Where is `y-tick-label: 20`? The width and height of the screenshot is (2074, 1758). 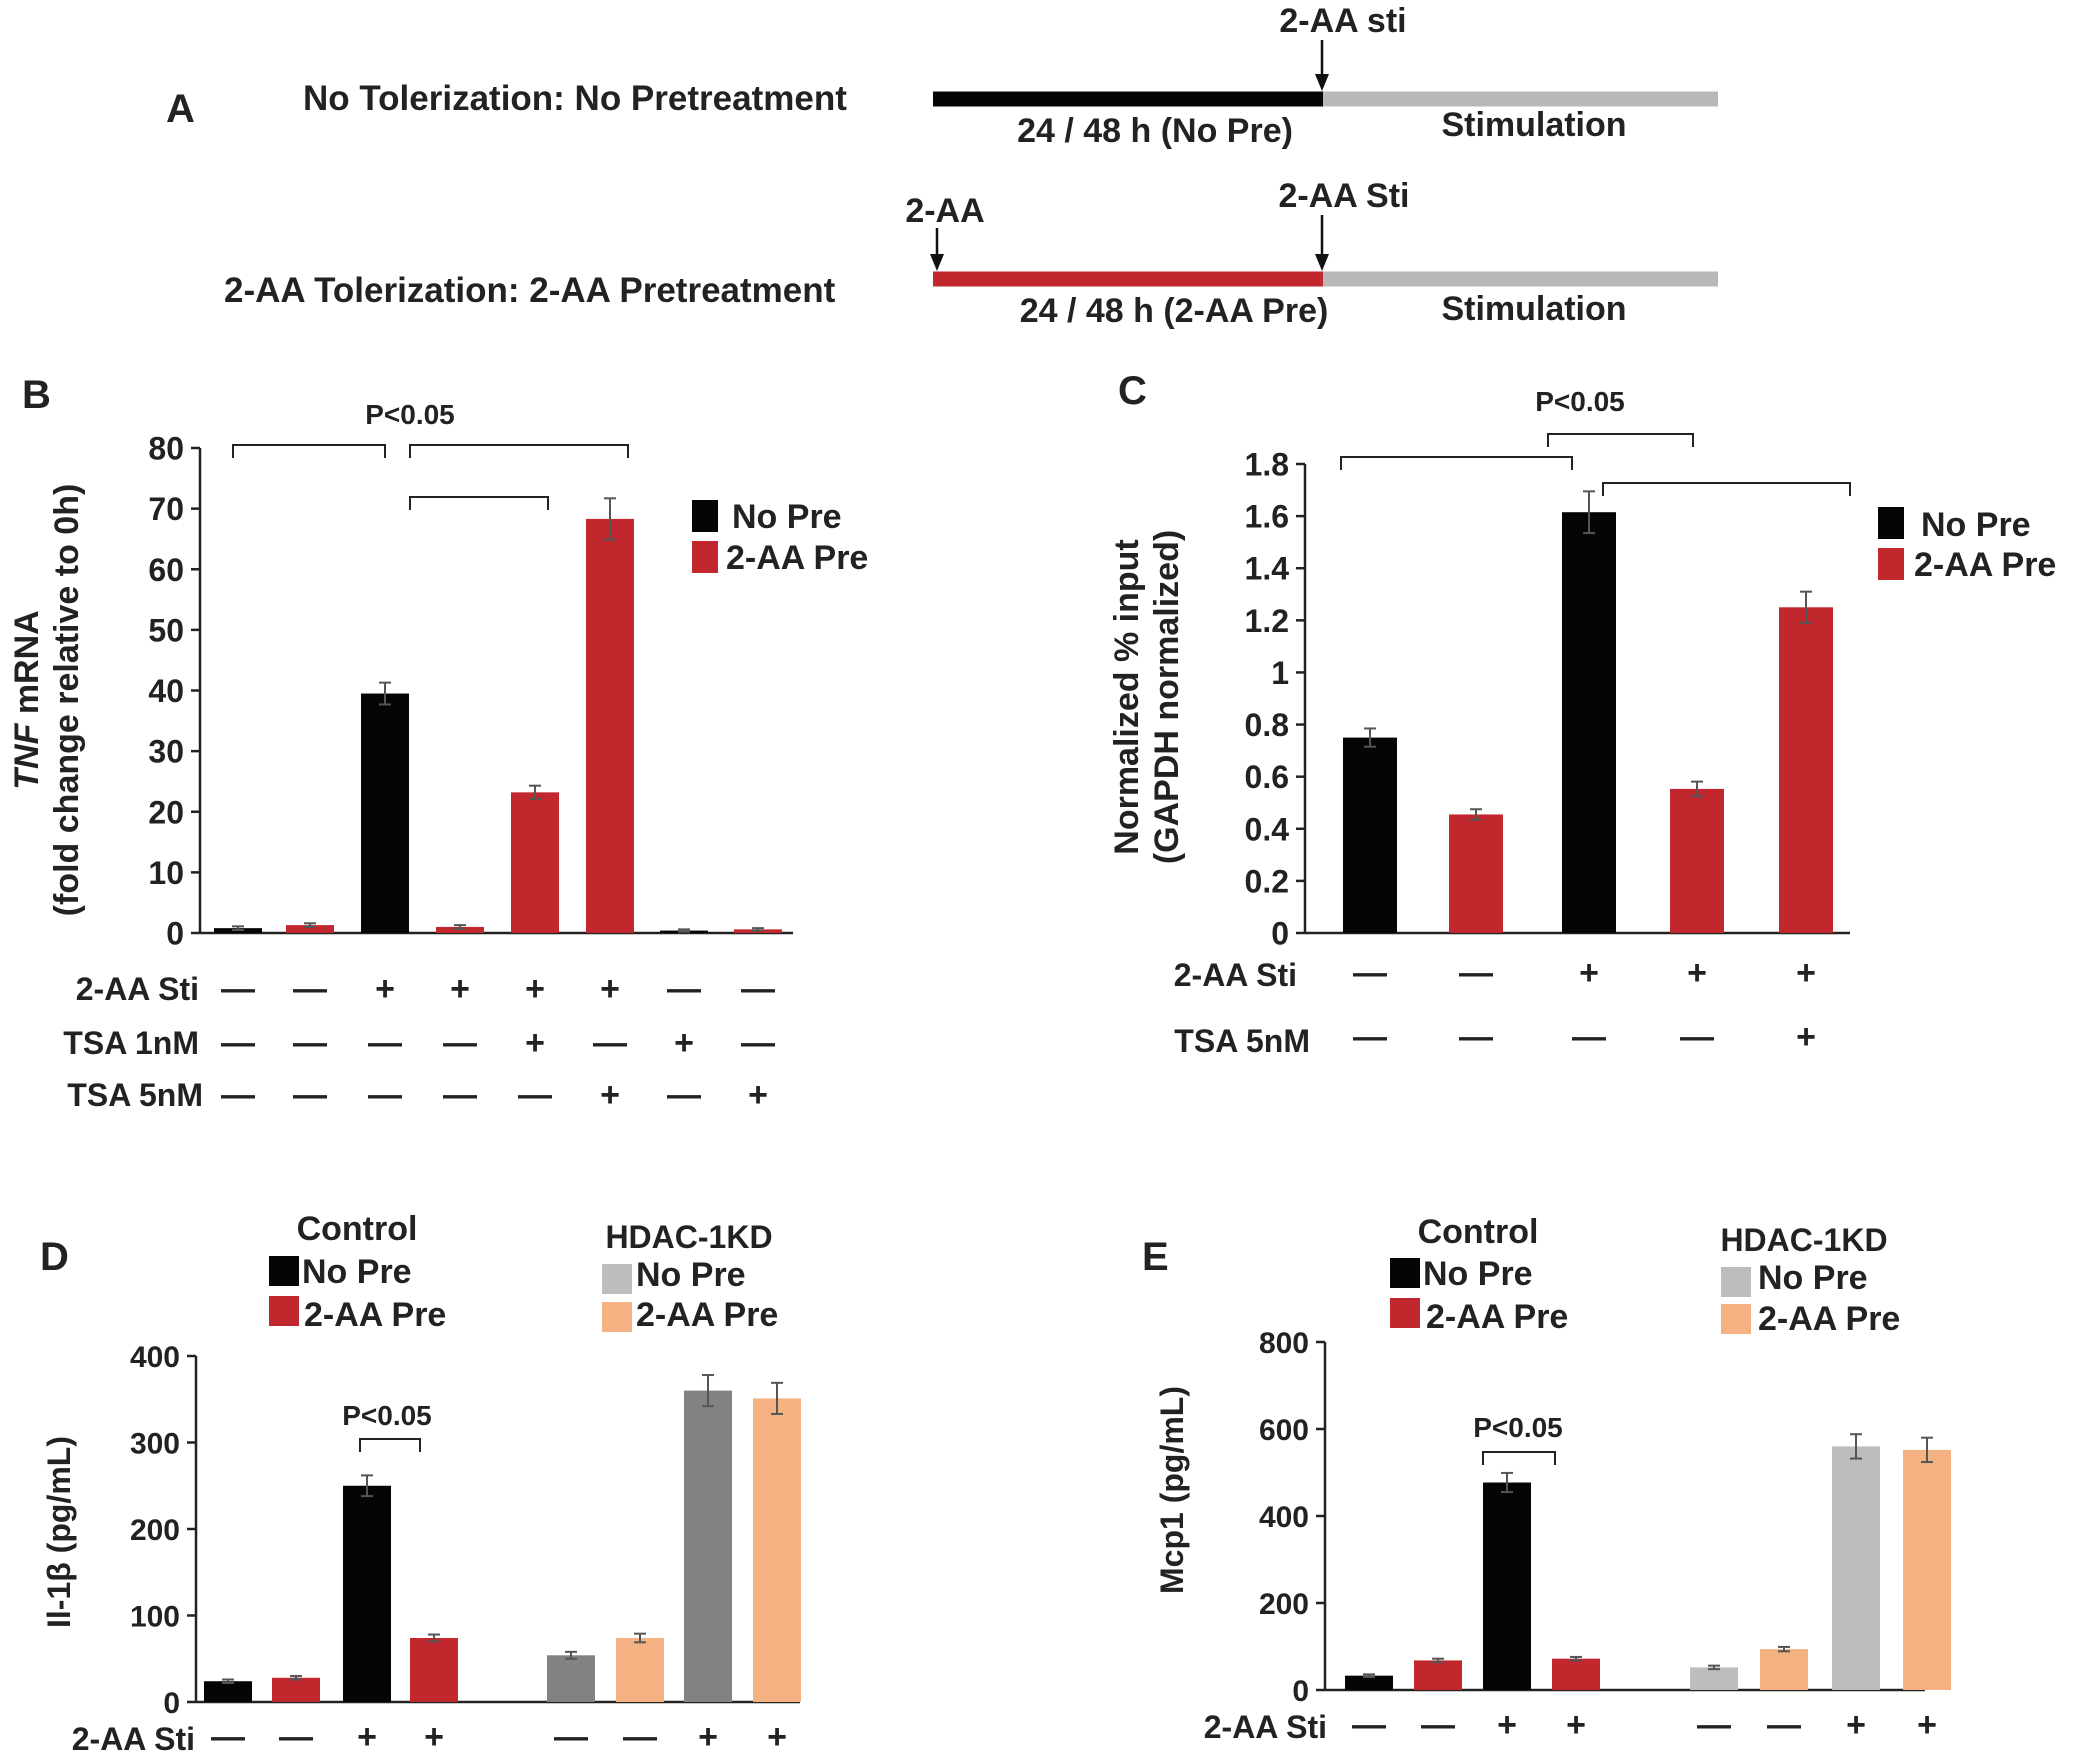 y-tick-label: 20 is located at coordinates (166, 812).